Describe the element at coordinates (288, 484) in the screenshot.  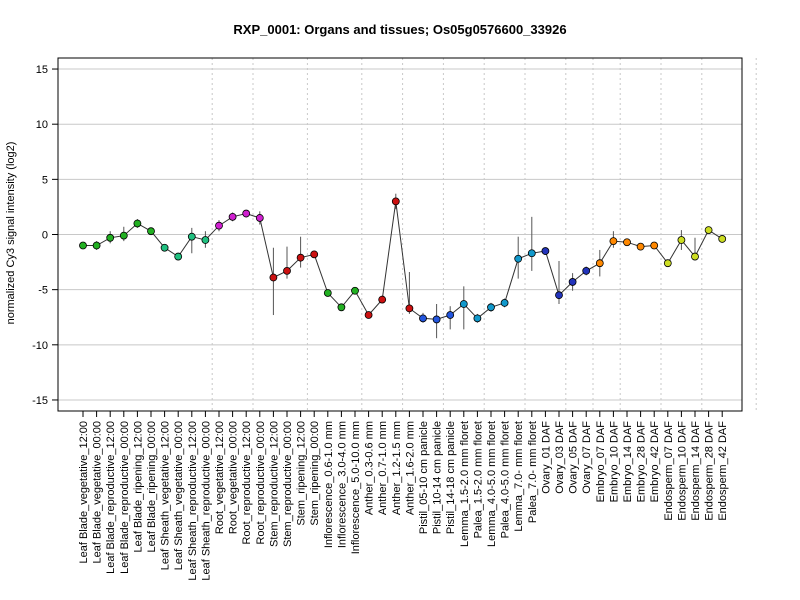
I see `x-tick-label: Stem_reproductive_00:00` at that location.